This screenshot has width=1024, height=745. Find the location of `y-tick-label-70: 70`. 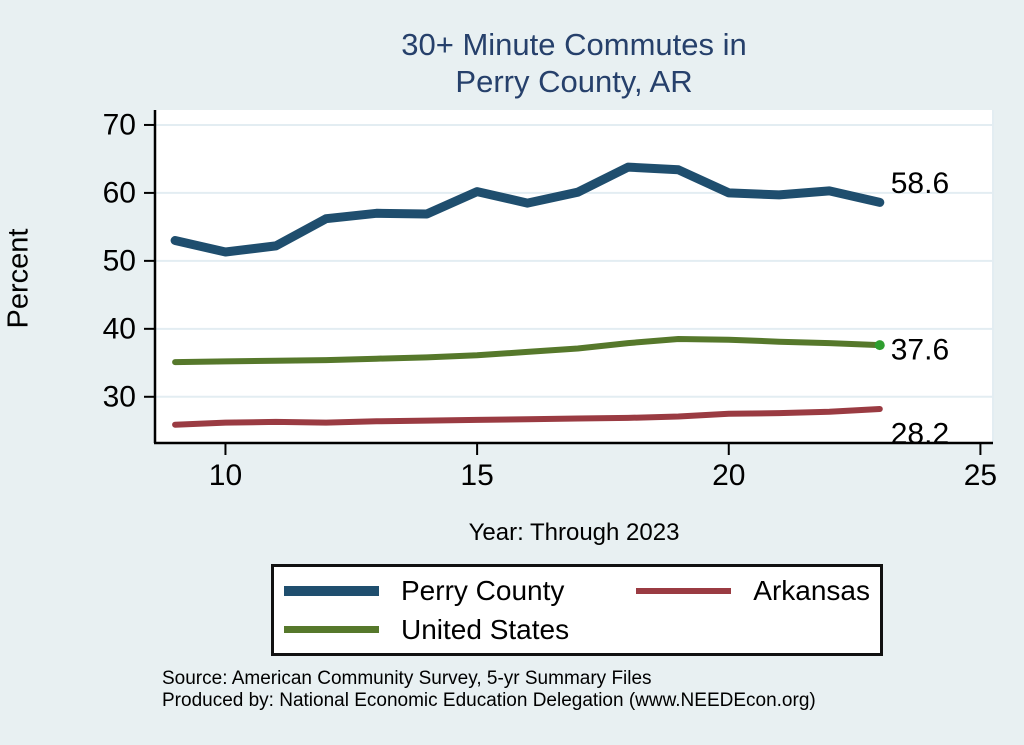

y-tick-label-70: 70 is located at coordinates (119, 124).